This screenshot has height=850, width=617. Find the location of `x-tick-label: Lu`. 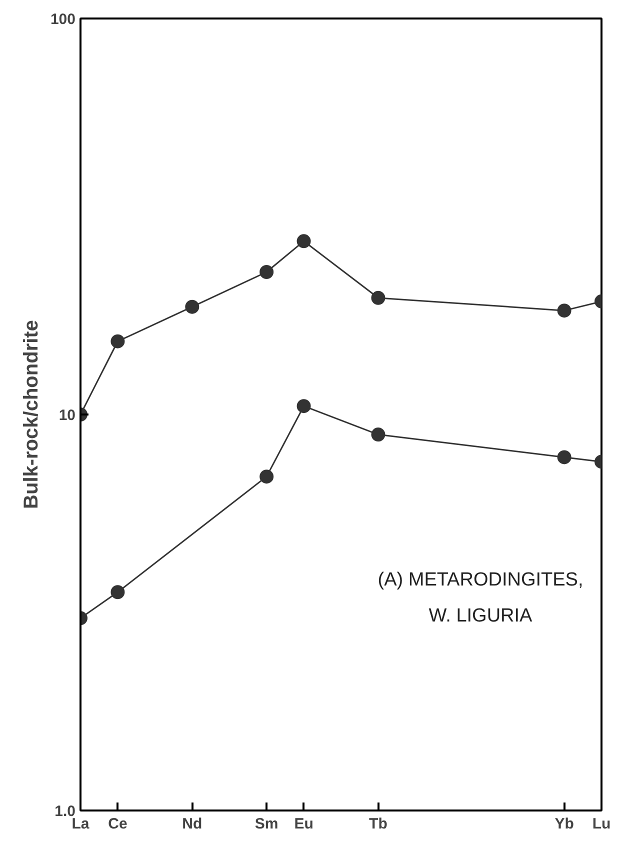

x-tick-label: Lu is located at coordinates (601, 824).